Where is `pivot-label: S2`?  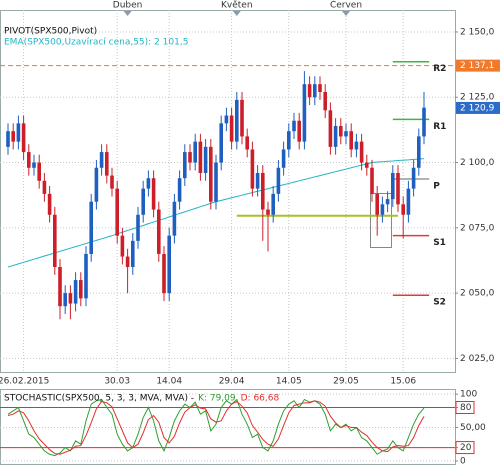 pivot-label: S2 is located at coordinates (439, 303).